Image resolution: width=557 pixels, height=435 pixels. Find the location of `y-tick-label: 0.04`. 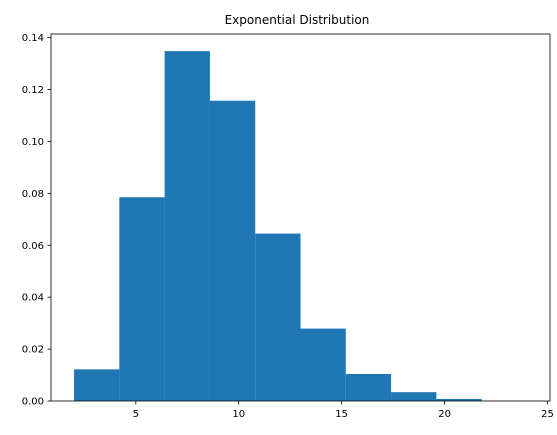

y-tick-label: 0.04 is located at coordinates (33, 298).